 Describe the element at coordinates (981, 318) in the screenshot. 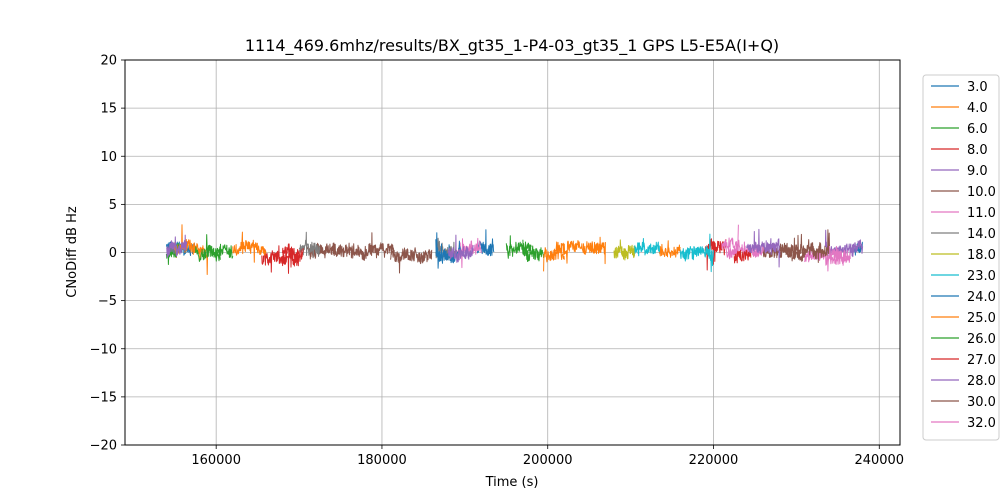

I see `legend-entry-label: 25.0` at that location.